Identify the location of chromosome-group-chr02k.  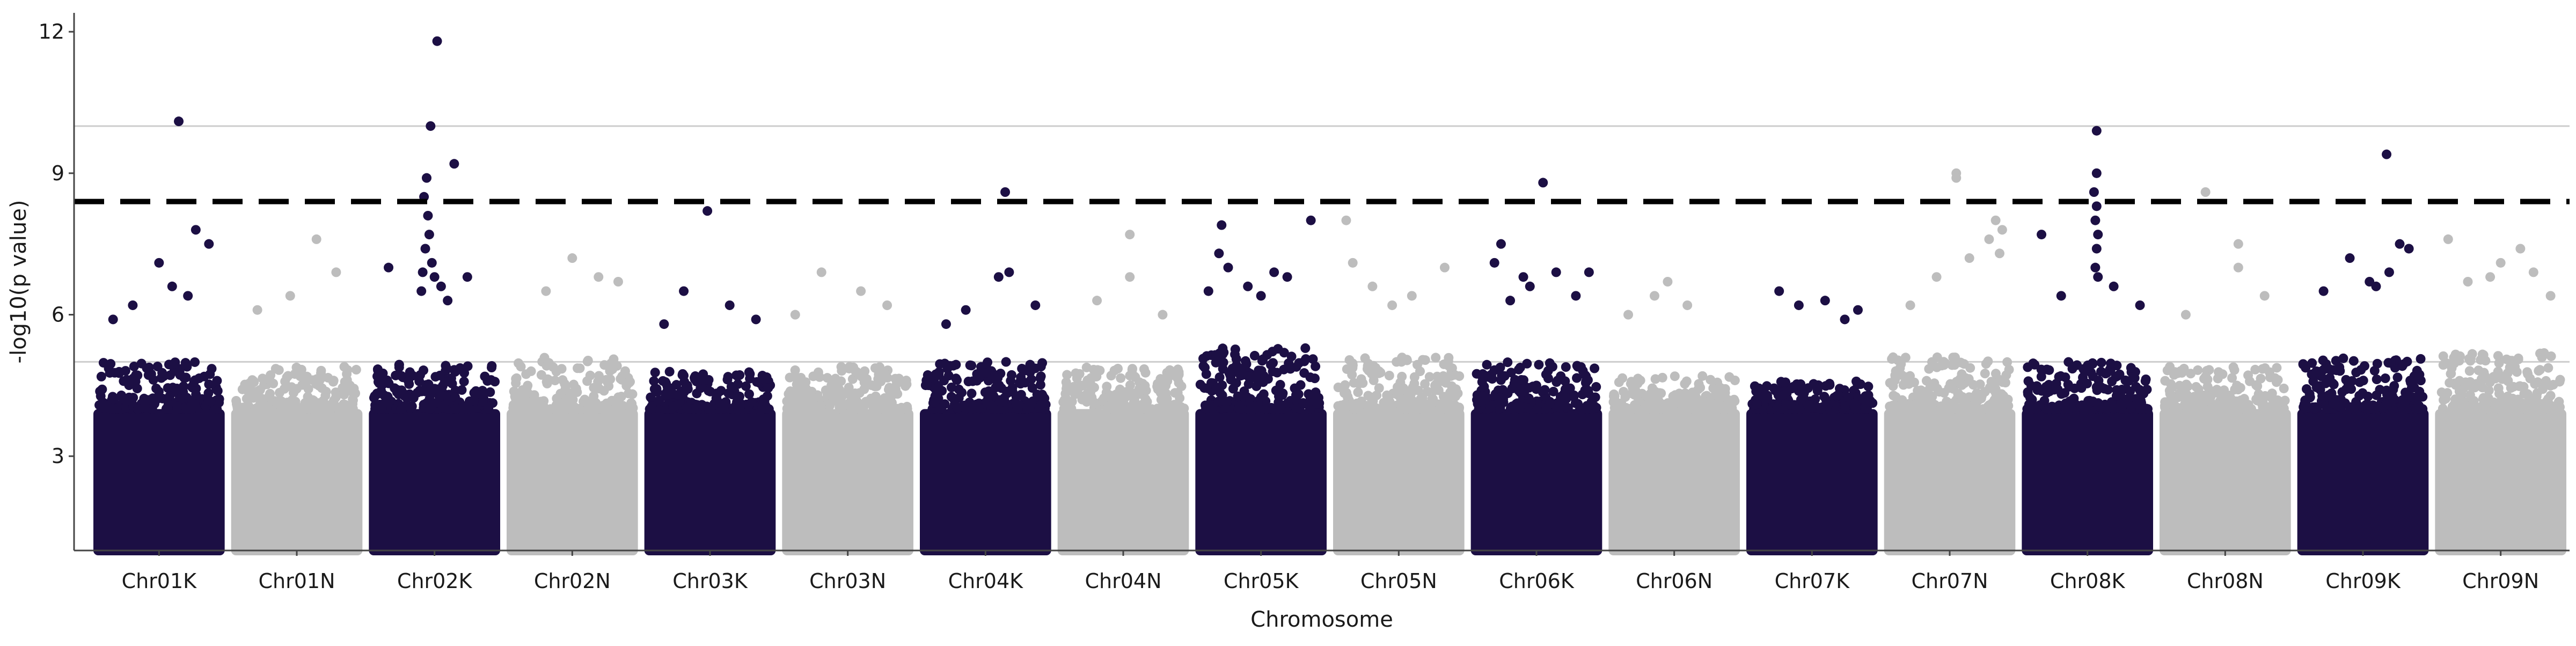
(434, 295).